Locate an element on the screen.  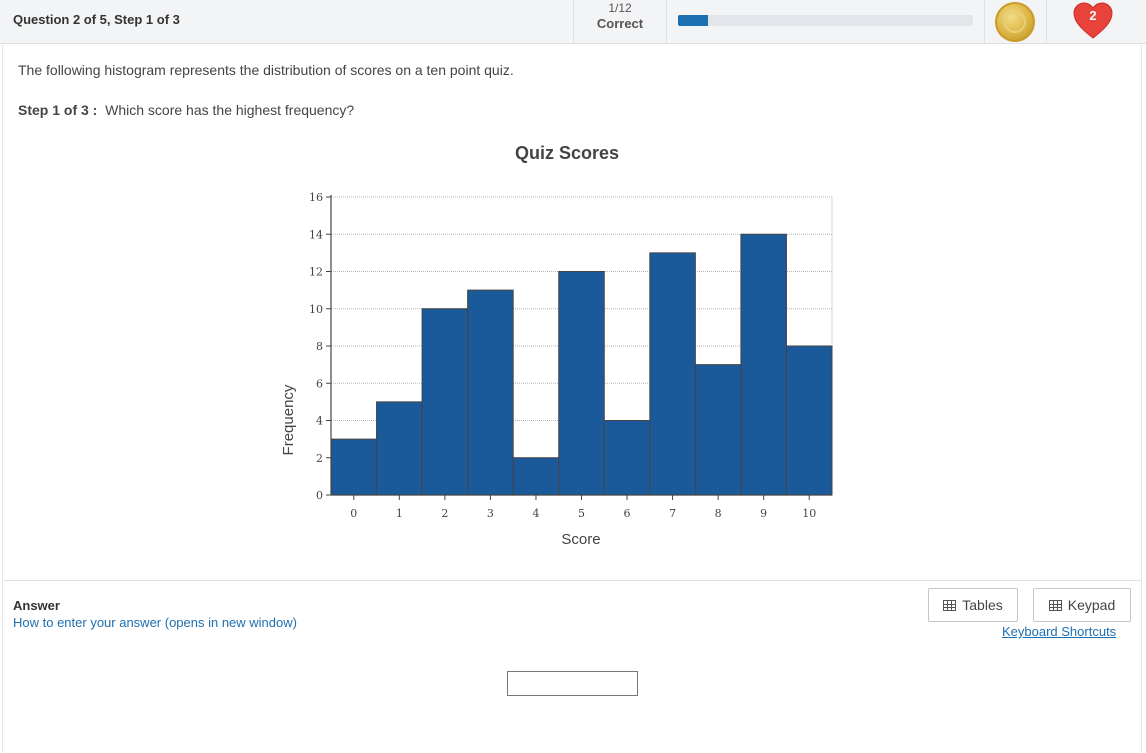
tables-button: Tables is located at coordinates (973, 605).